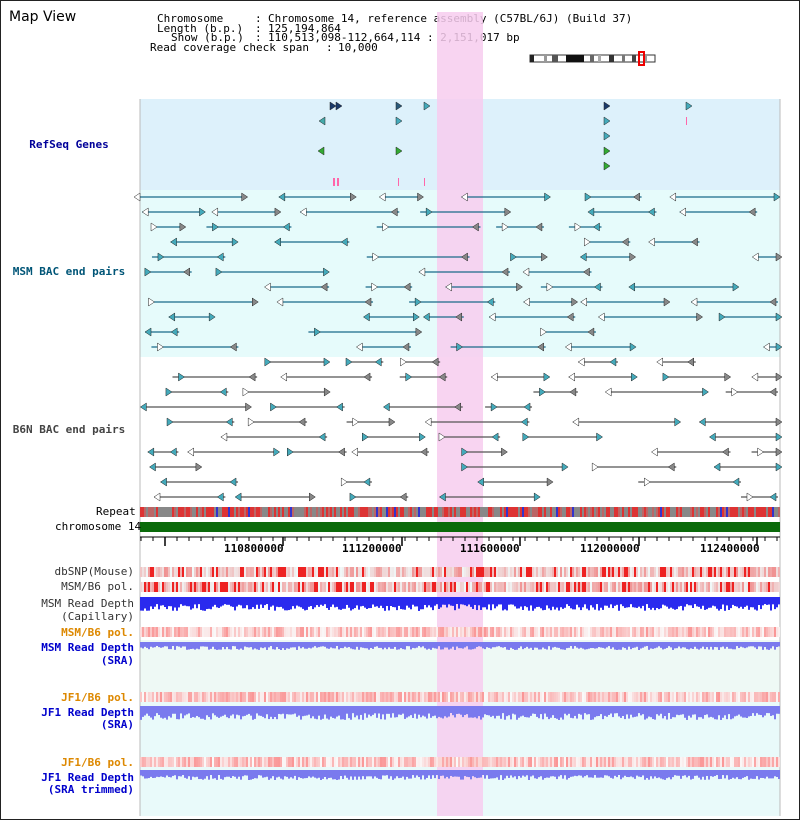  I want to click on track-label-msm-bac: MSM BAC end pairs, so click(69, 271).